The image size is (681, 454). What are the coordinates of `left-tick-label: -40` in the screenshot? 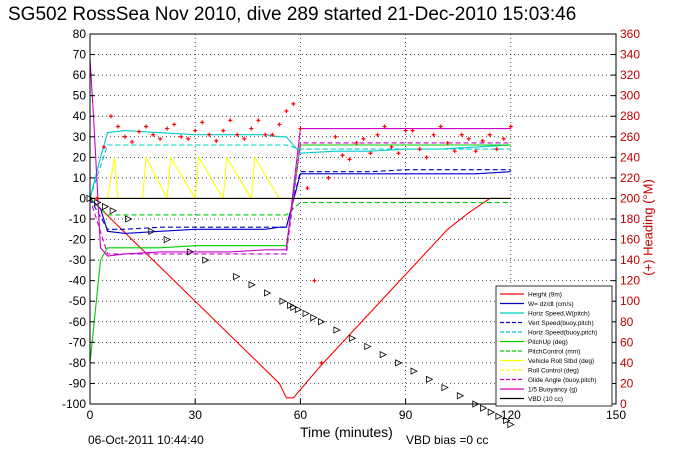 It's located at (78, 281).